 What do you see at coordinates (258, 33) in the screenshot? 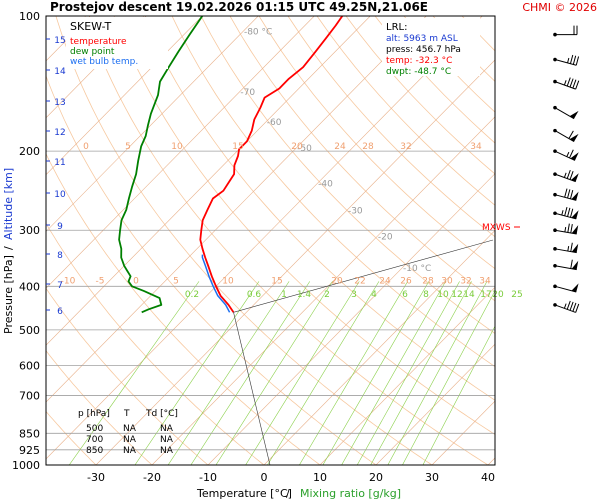
I see `isotherm-label: -80 °C` at bounding box center [258, 33].